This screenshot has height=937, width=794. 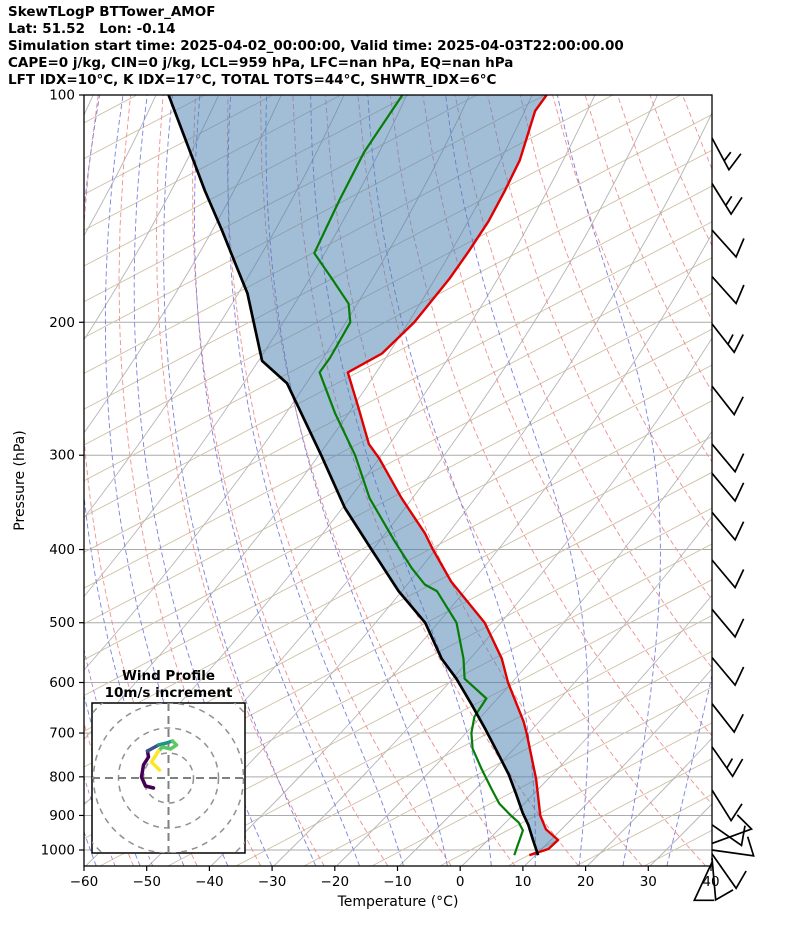 What do you see at coordinates (112, 12) in the screenshot?
I see `page-title: SkewTLogP BTTower_AMOF` at bounding box center [112, 12].